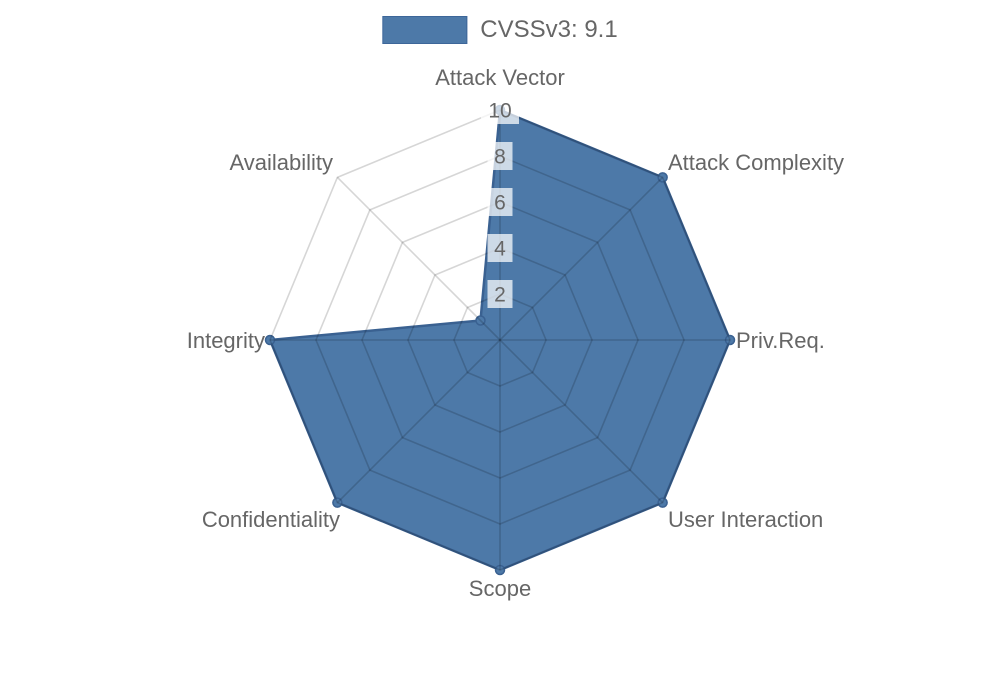 The height and width of the screenshot is (700, 1000). What do you see at coordinates (226, 340) in the screenshot?
I see `axis-label-integrity: Integrity` at bounding box center [226, 340].